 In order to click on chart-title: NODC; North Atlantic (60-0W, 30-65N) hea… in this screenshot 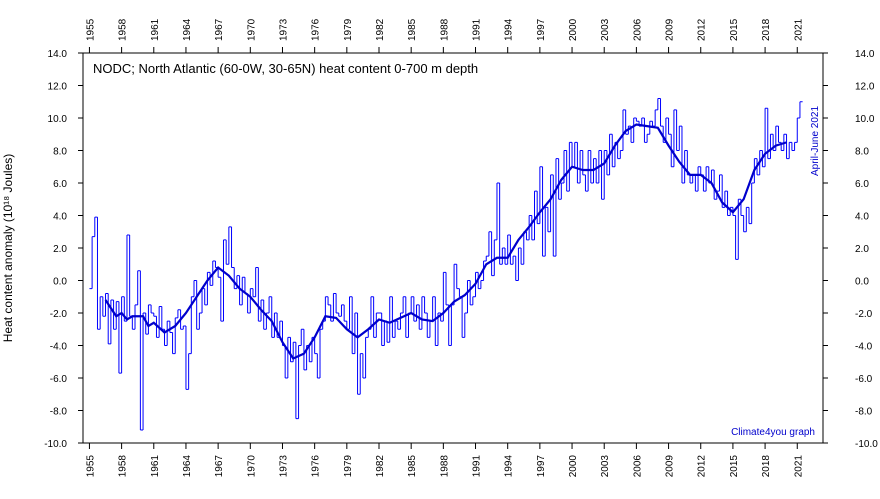, I will do `click(285, 68)`.